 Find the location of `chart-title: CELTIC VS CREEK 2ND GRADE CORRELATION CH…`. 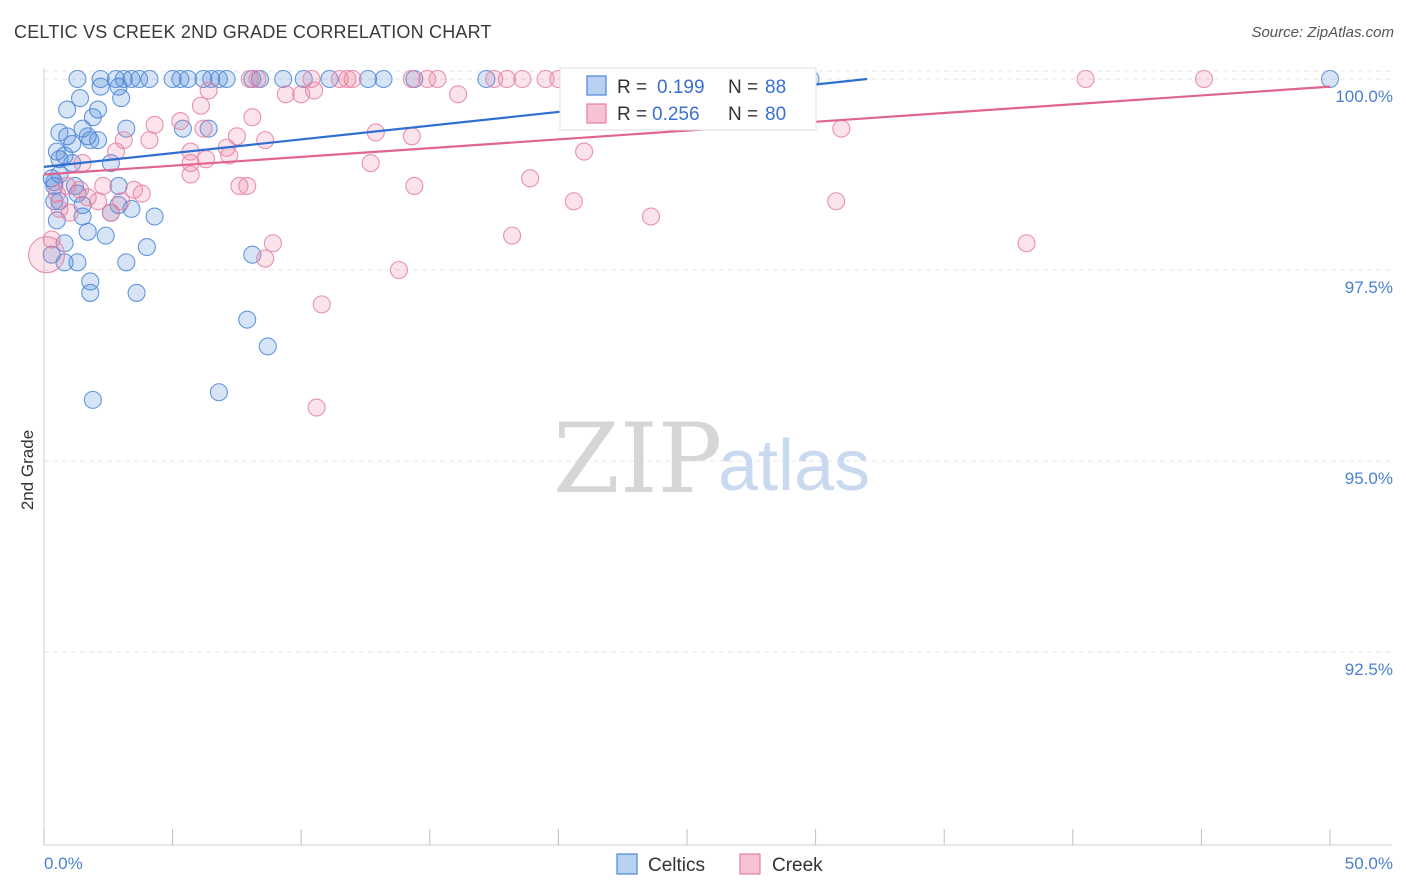

chart-title: CELTIC VS CREEK 2ND GRADE CORRELATION CH… is located at coordinates (253, 32).